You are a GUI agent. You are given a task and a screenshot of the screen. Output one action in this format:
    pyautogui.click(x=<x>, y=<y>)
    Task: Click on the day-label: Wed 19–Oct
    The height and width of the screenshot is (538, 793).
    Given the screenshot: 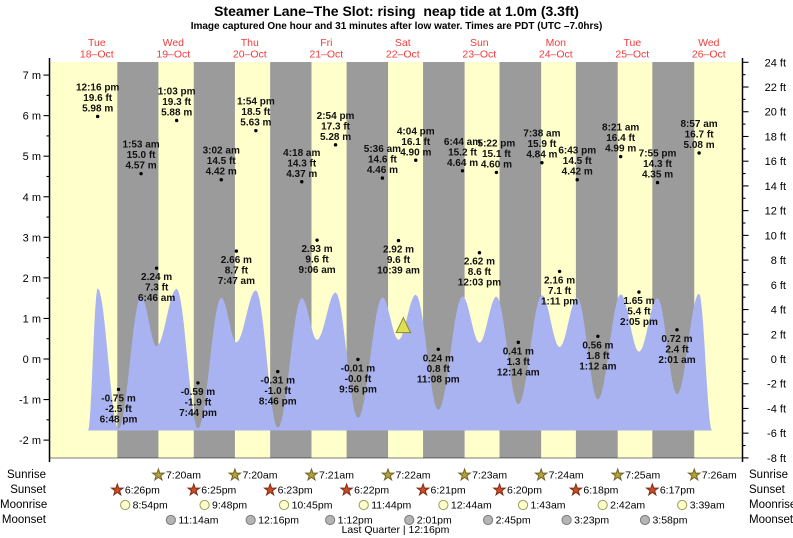 What is the action you would take?
    pyautogui.click(x=173, y=49)
    